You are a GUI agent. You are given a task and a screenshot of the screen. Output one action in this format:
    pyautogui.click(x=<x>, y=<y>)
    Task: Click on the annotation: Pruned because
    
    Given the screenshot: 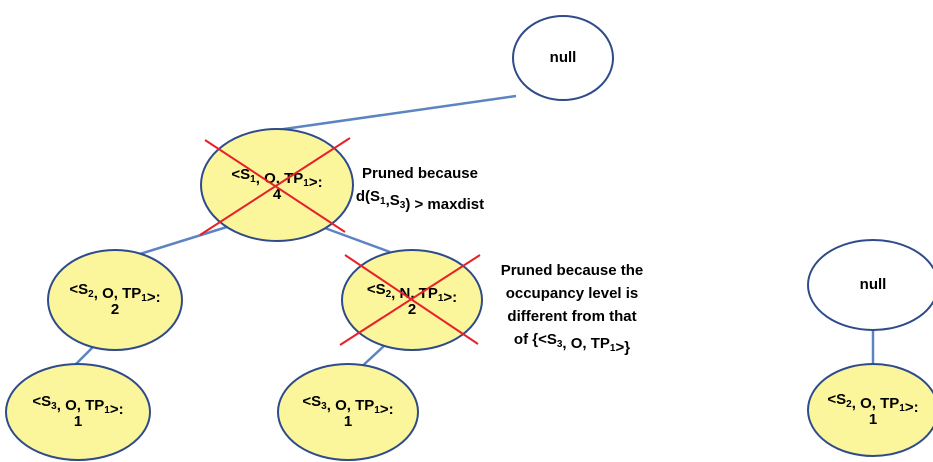 What is the action you would take?
    pyautogui.click(x=420, y=173)
    